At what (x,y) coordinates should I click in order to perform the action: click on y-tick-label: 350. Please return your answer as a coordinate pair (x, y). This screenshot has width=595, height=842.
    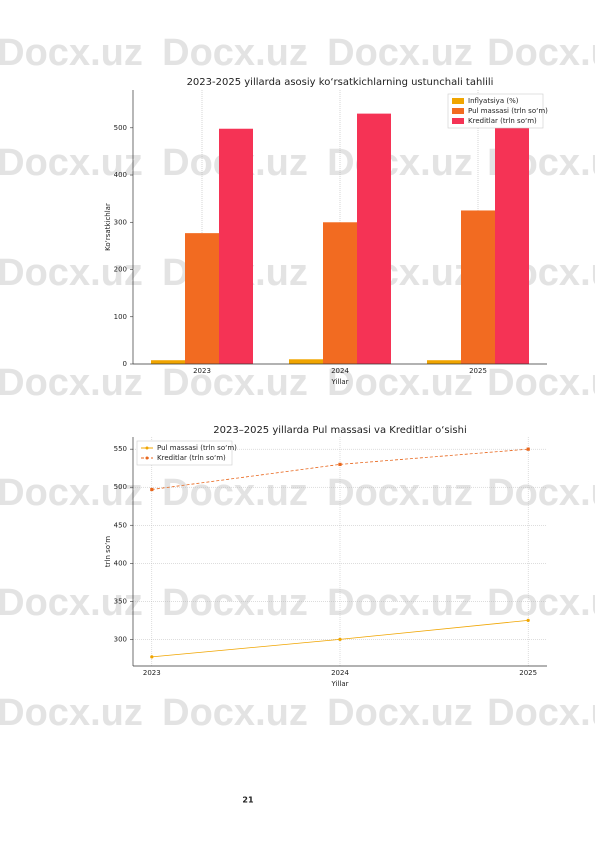
    Looking at the image, I should click on (120, 601).